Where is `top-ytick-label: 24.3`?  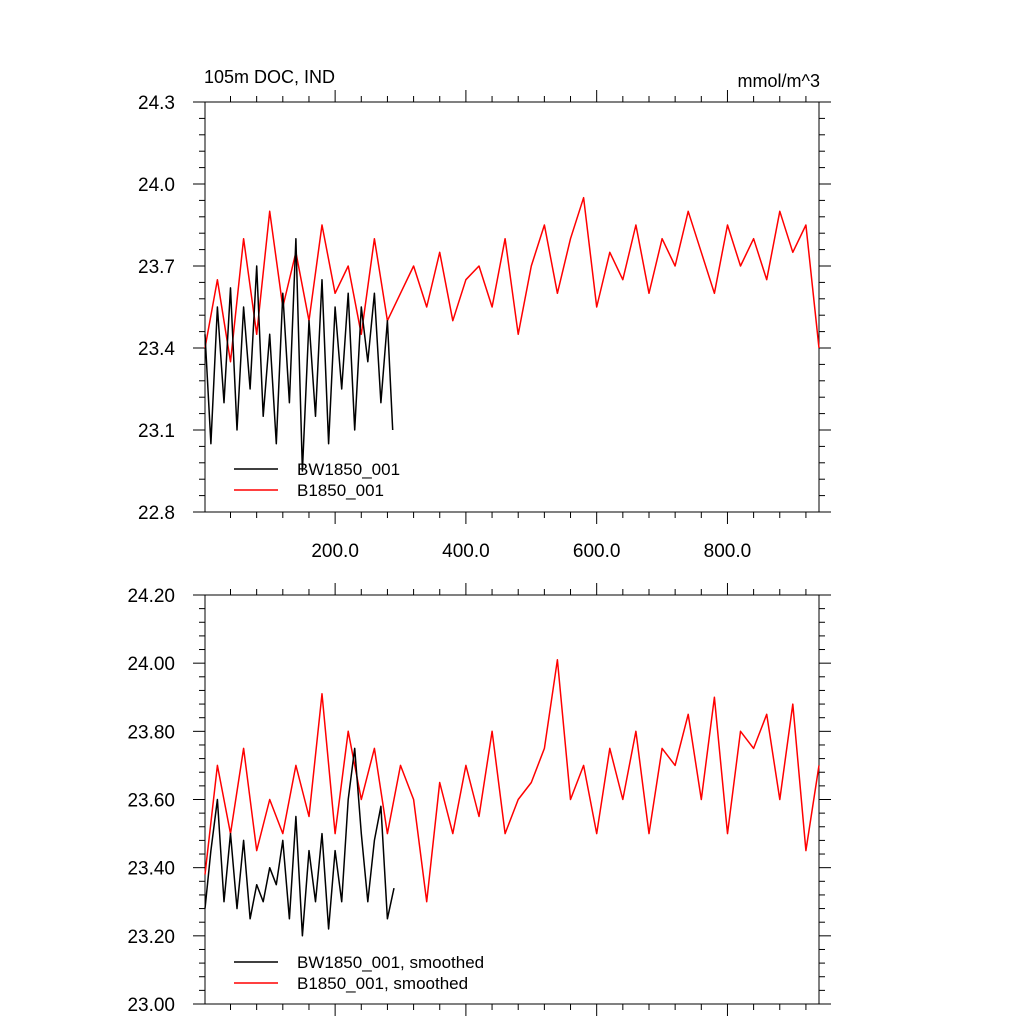
top-ytick-label: 24.3 is located at coordinates (156, 103).